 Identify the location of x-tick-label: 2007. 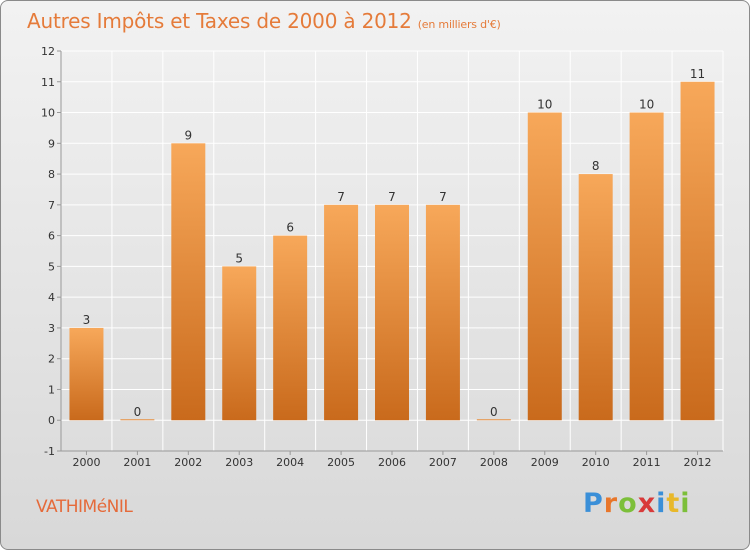
(443, 462).